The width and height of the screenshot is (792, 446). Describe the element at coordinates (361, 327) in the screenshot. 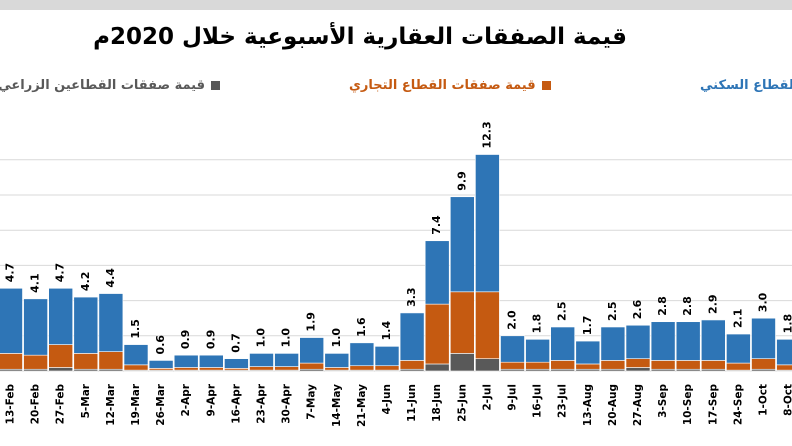

I see `data-label: 1.6` at that location.